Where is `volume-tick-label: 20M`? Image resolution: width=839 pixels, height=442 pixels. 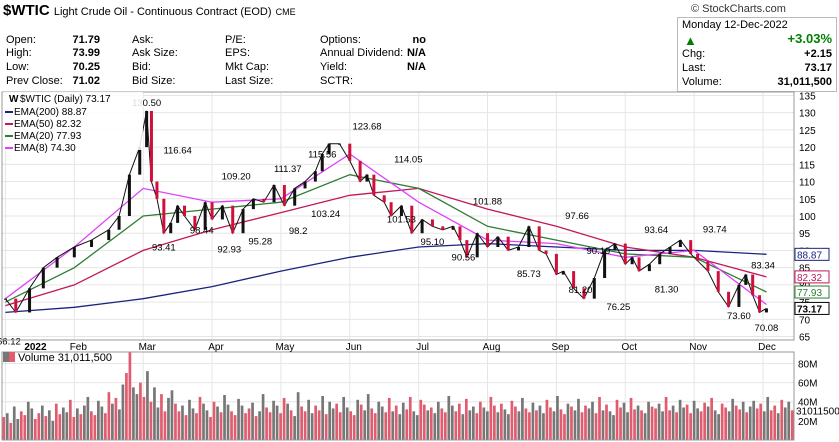
volume-tick-label: 20M is located at coordinates (807, 422).